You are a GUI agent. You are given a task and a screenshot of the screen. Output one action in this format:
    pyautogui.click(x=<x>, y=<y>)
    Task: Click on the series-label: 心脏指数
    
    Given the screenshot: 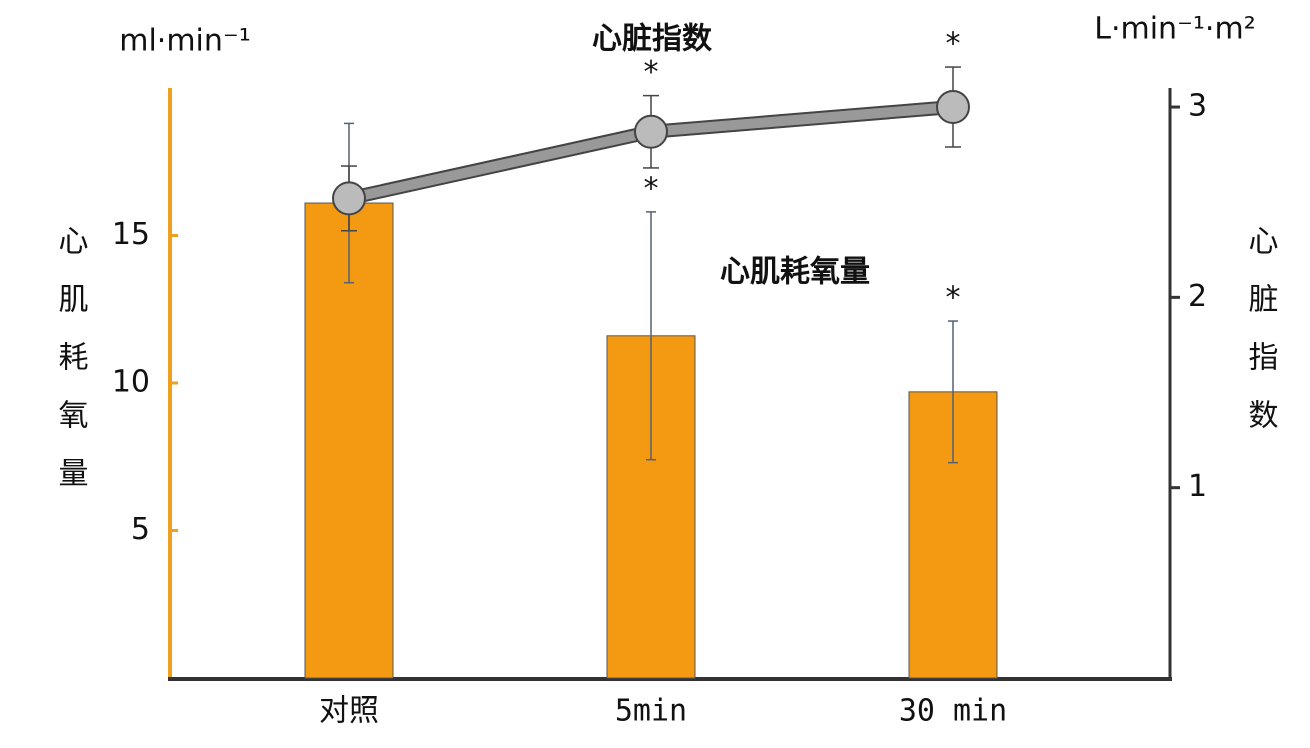 What is the action you would take?
    pyautogui.click(x=652, y=39)
    